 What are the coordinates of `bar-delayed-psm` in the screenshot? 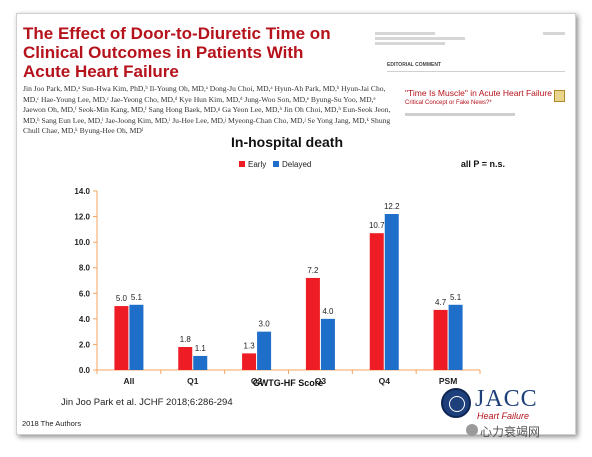 It's located at (455, 337).